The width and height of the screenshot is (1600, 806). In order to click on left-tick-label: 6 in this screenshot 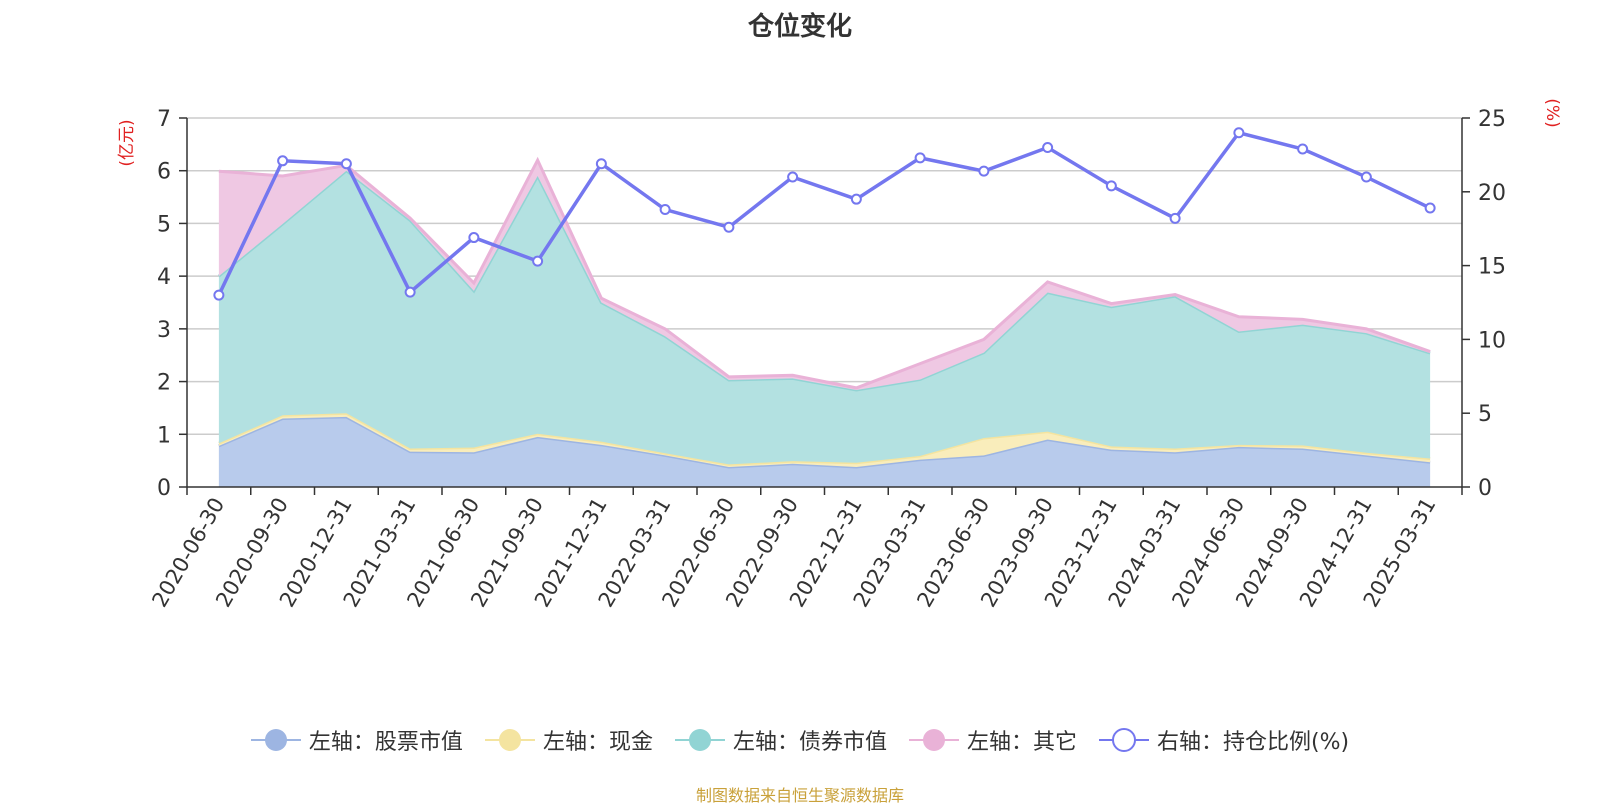, I will do `click(164, 172)`.